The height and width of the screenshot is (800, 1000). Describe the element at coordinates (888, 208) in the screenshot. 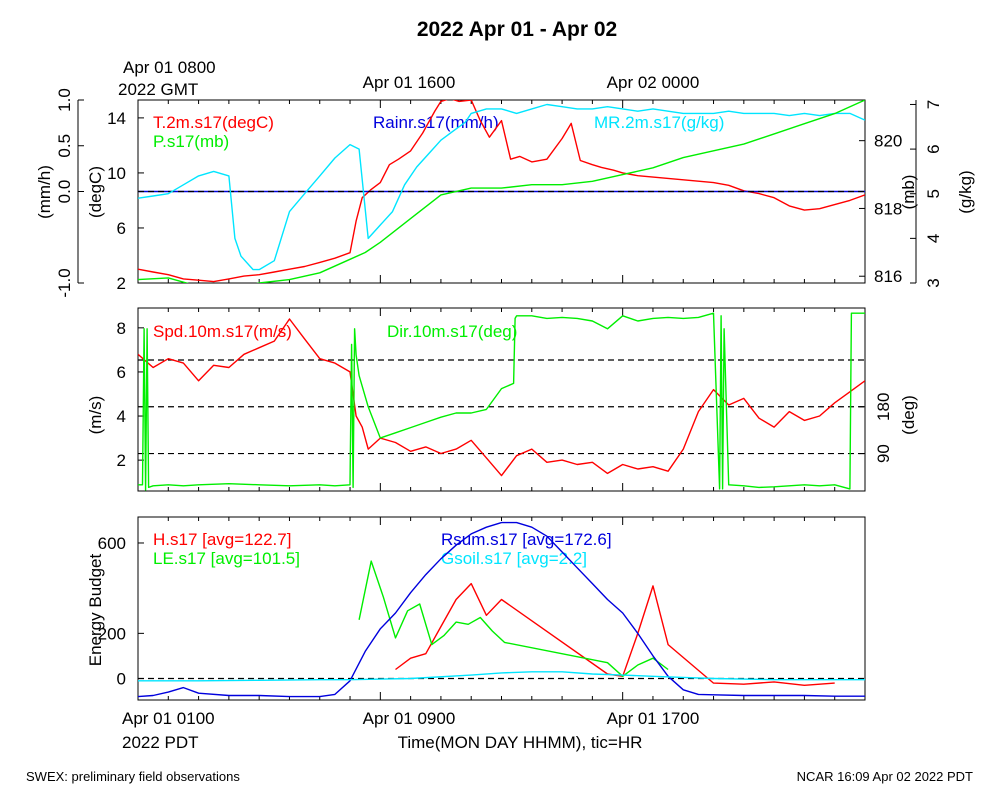

I see `pres-tick-label: 818` at that location.